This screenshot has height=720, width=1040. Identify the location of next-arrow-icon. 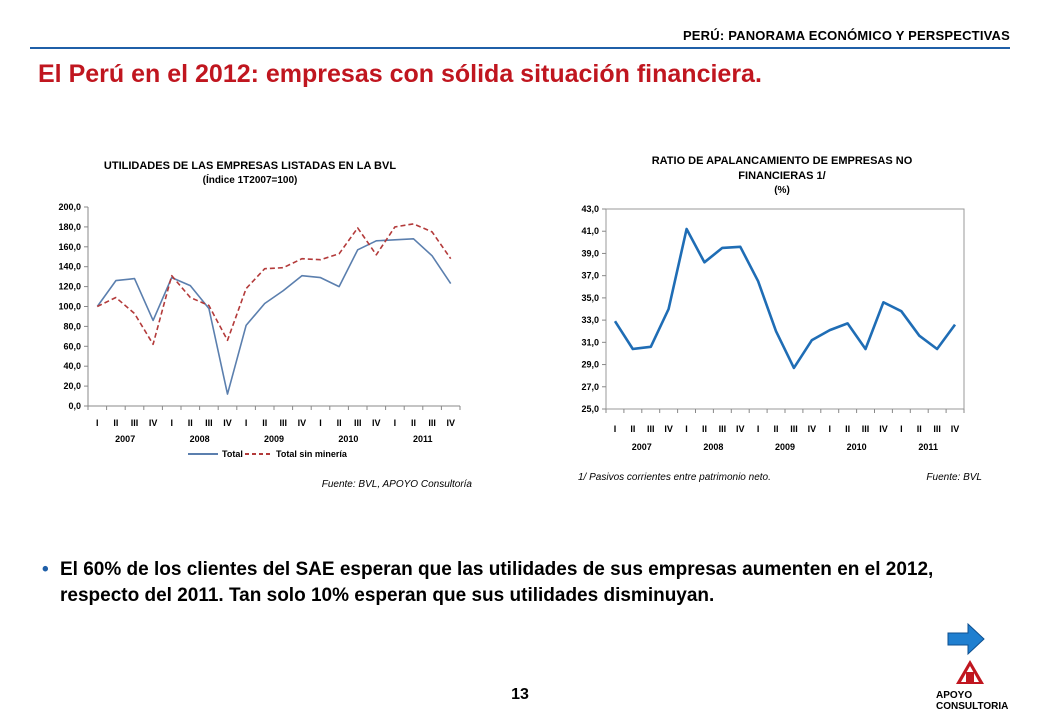
(966, 639).